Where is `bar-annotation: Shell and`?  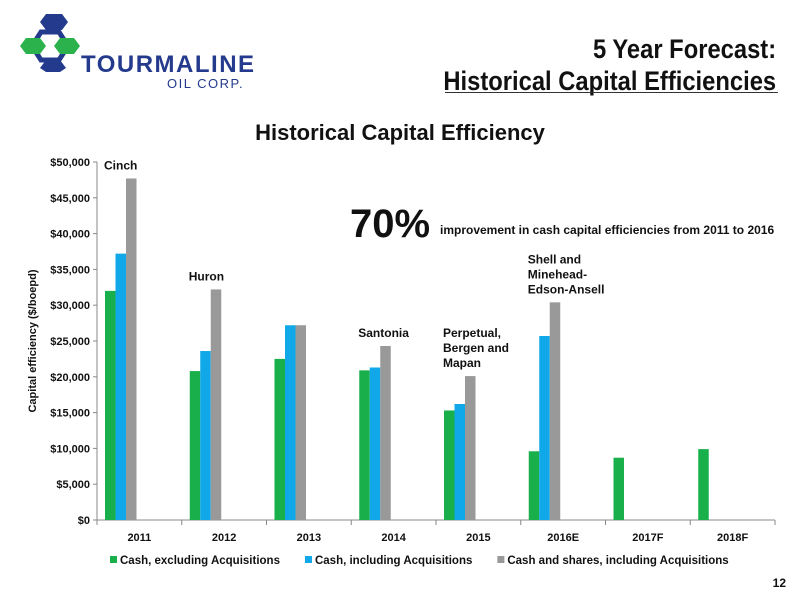
bar-annotation: Shell and is located at coordinates (554, 259).